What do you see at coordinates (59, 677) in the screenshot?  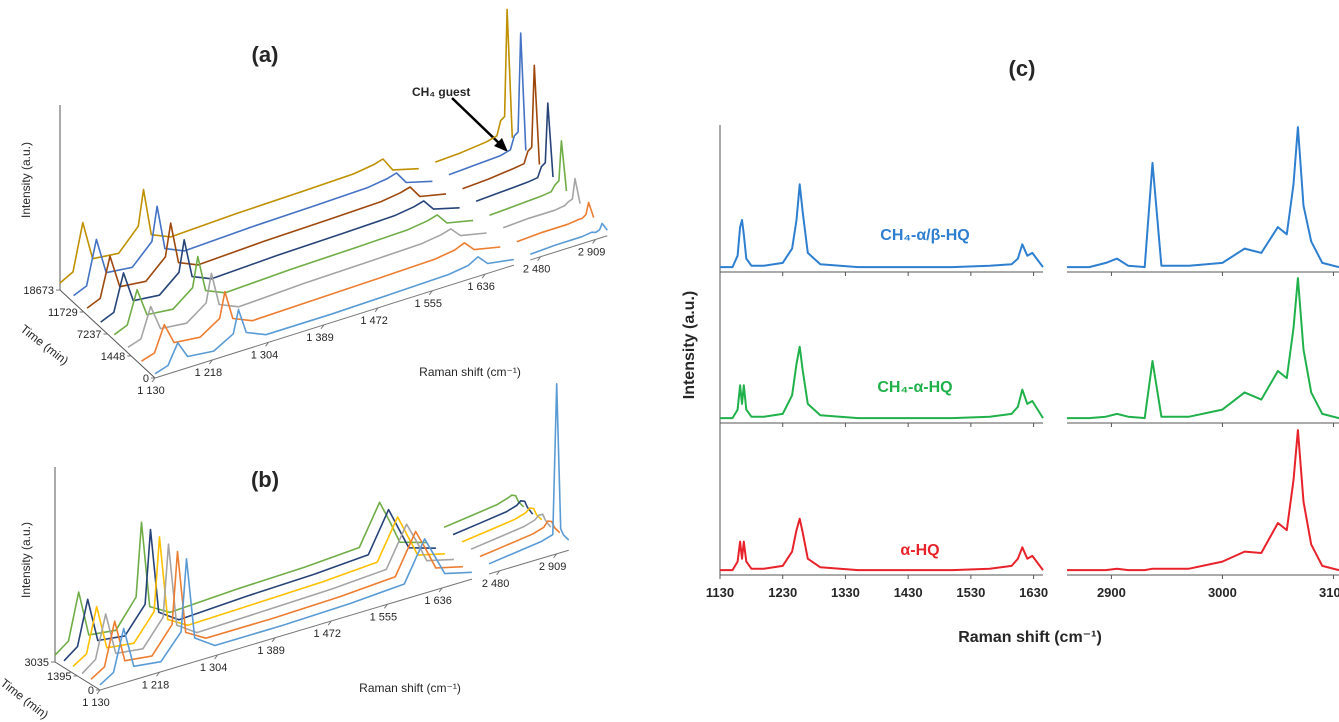 I see `z-tick-label: 1395` at bounding box center [59, 677].